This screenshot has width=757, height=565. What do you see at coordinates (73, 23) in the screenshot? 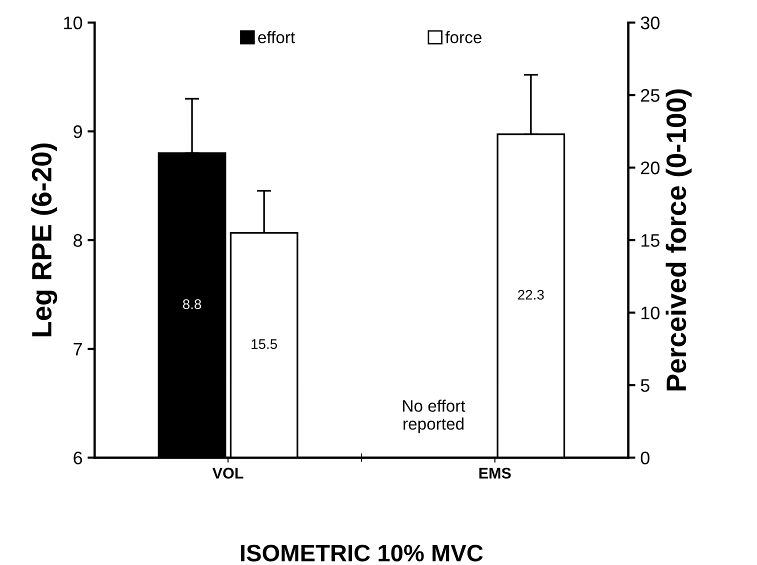
I see `y-tick-label: 10` at bounding box center [73, 23].